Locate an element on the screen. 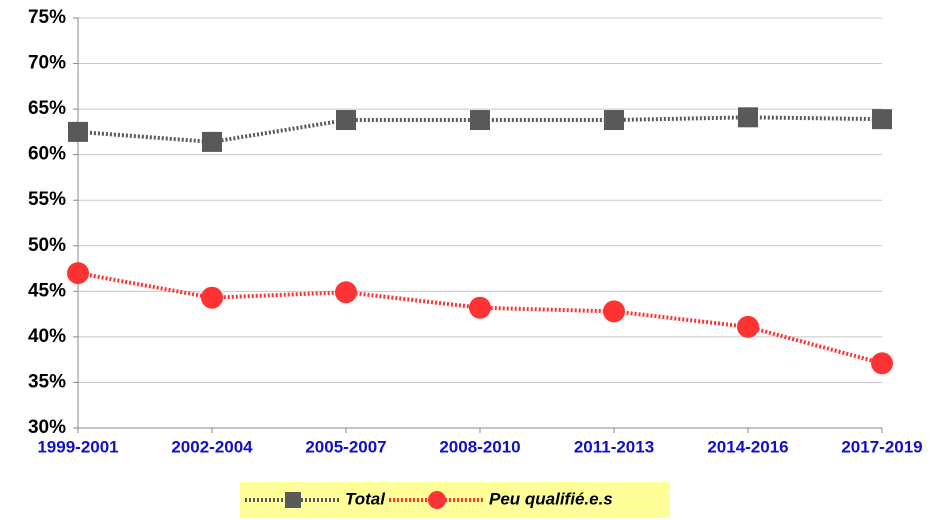 This screenshot has width=937, height=520. y-tick-label: 60% is located at coordinates (47, 154).